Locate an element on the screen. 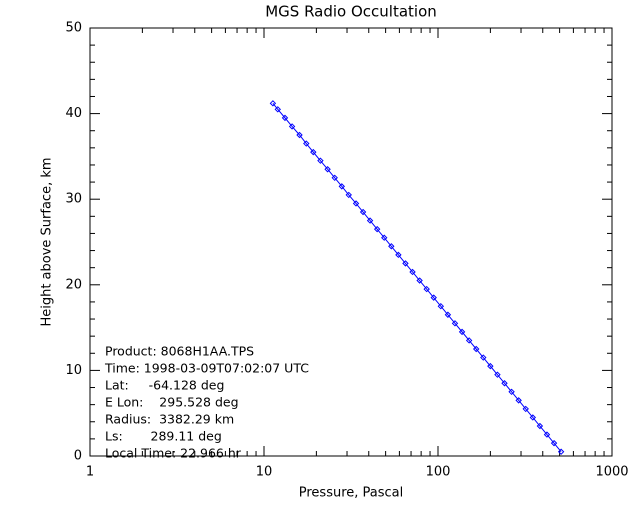  y-tick-label: 40 is located at coordinates (73, 113).